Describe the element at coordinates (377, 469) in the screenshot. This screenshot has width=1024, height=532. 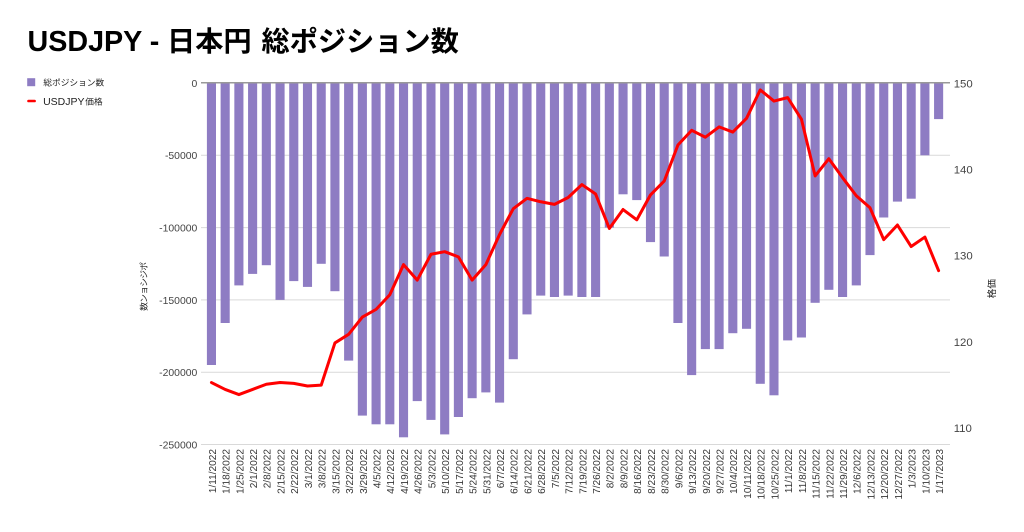
I see `svg-text: 4/5/2022` at that location.